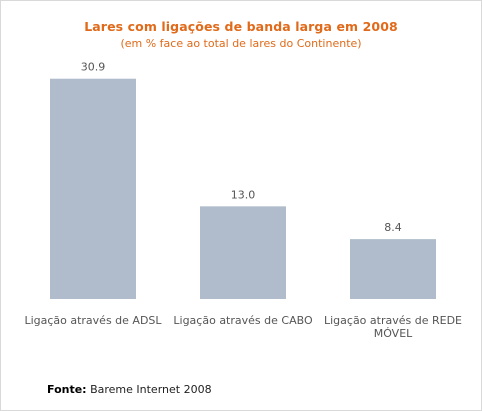 Image resolution: width=482 pixels, height=411 pixels. I want to click on value-label-2: 13.0, so click(243, 194).